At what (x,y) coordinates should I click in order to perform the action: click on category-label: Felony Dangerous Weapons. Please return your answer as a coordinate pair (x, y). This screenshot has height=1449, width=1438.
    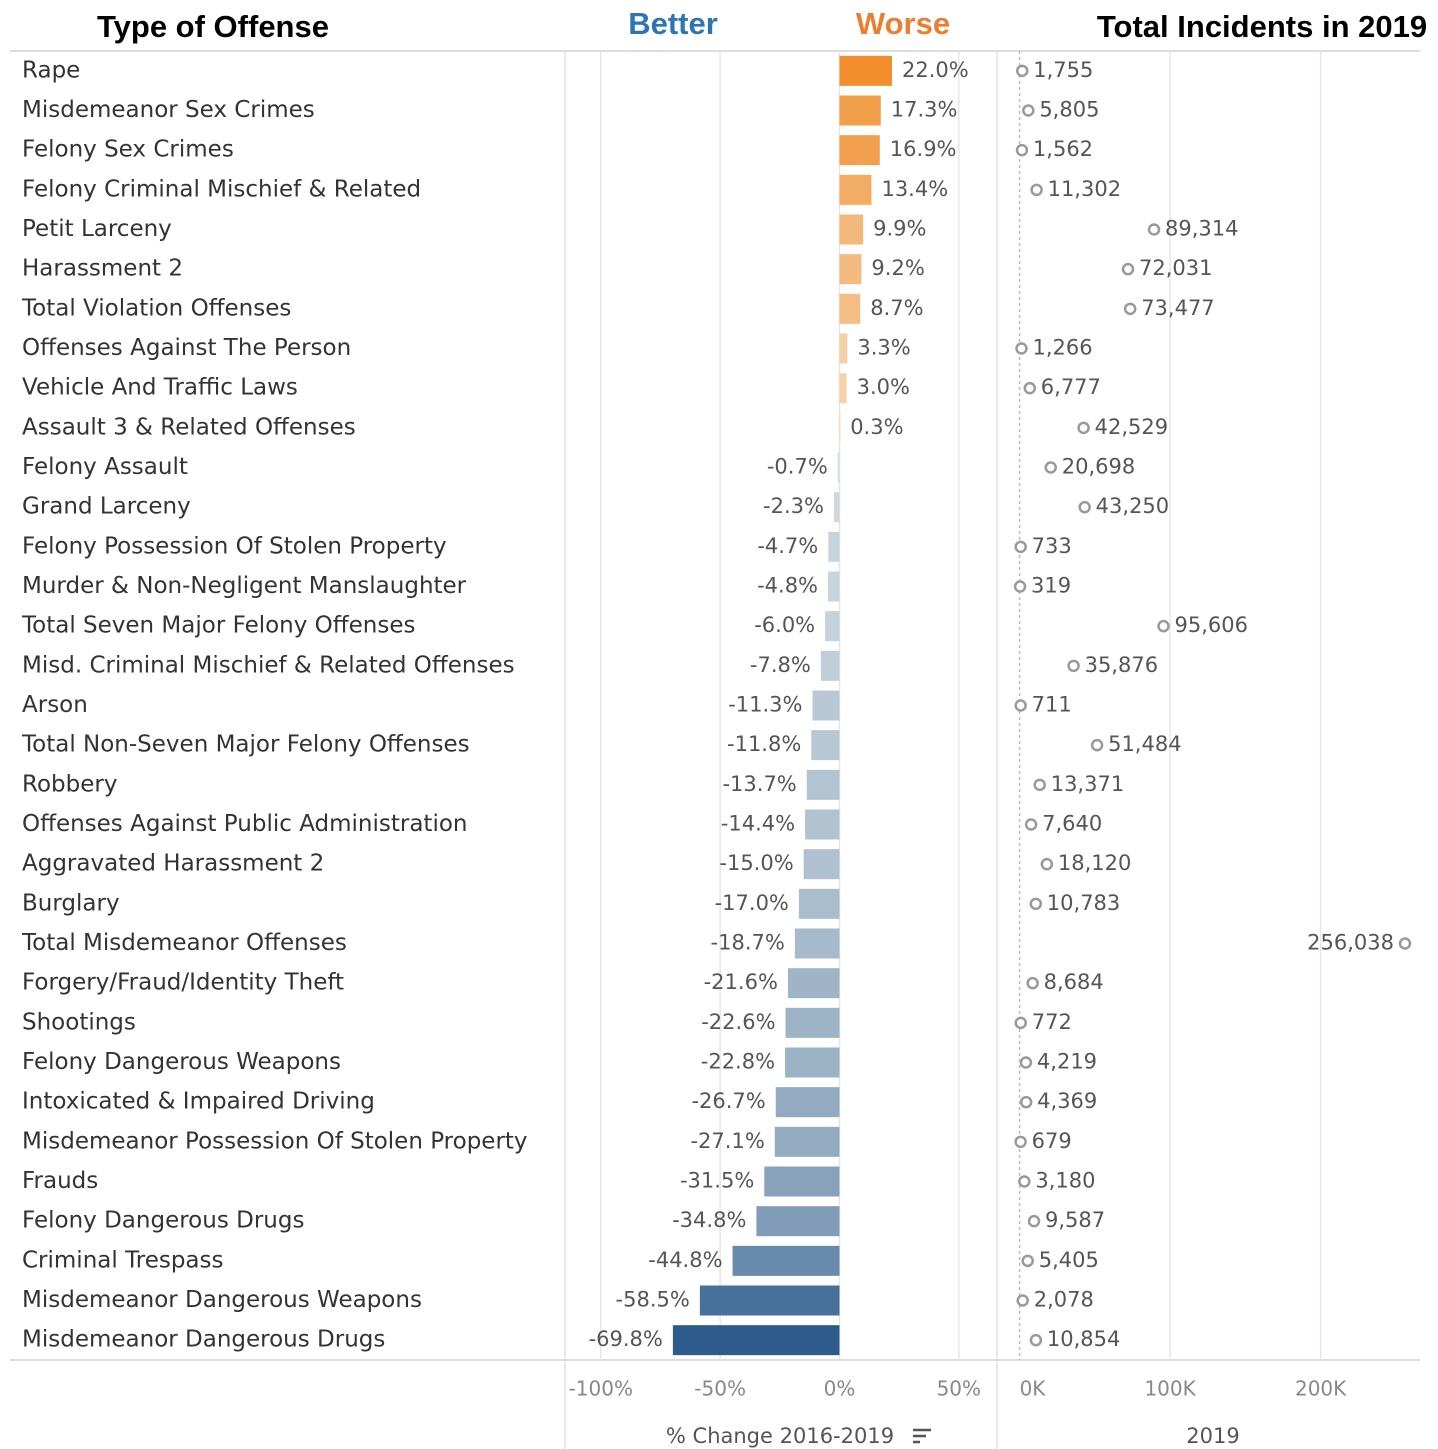
    Looking at the image, I should click on (181, 1062).